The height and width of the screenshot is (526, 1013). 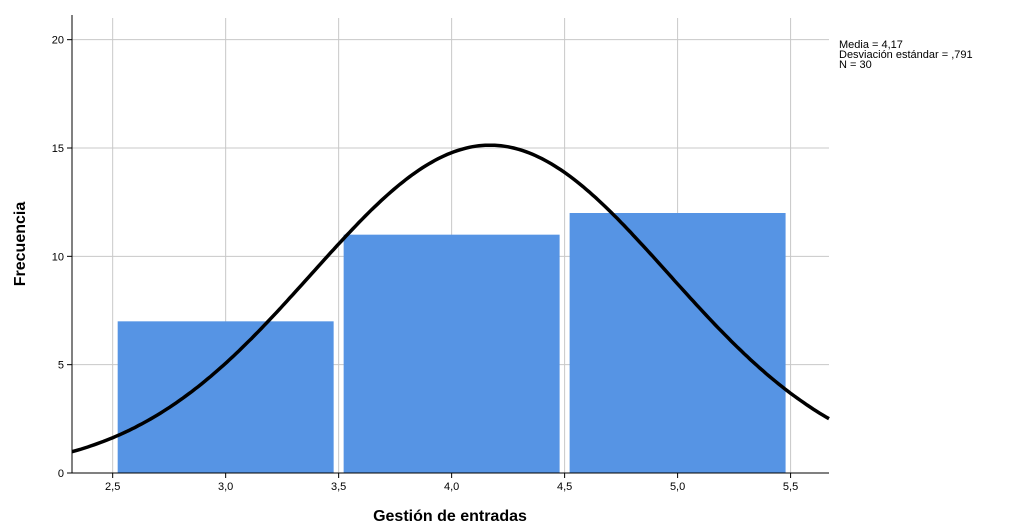 I want to click on x-tick-labels: 2,5 3,0 3,5 4,0 4,5 5,0 5,5, so click(x=451, y=487).